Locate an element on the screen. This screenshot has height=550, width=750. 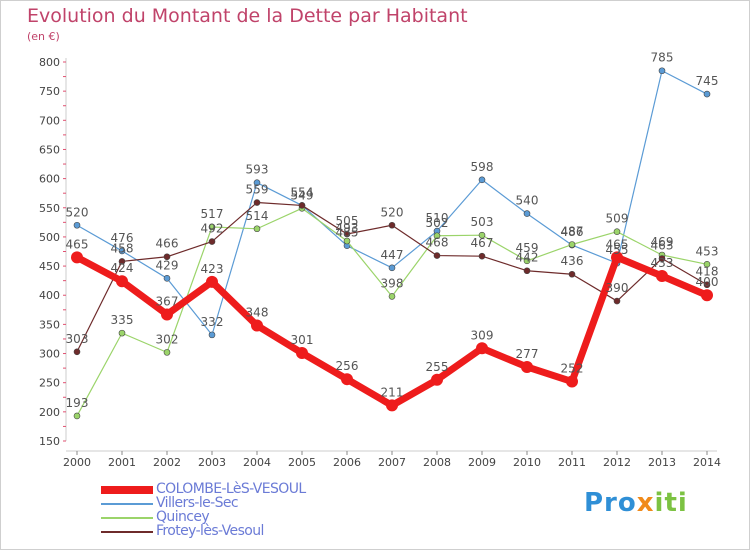
logo-part-pro: Pro is located at coordinates (610, 503).